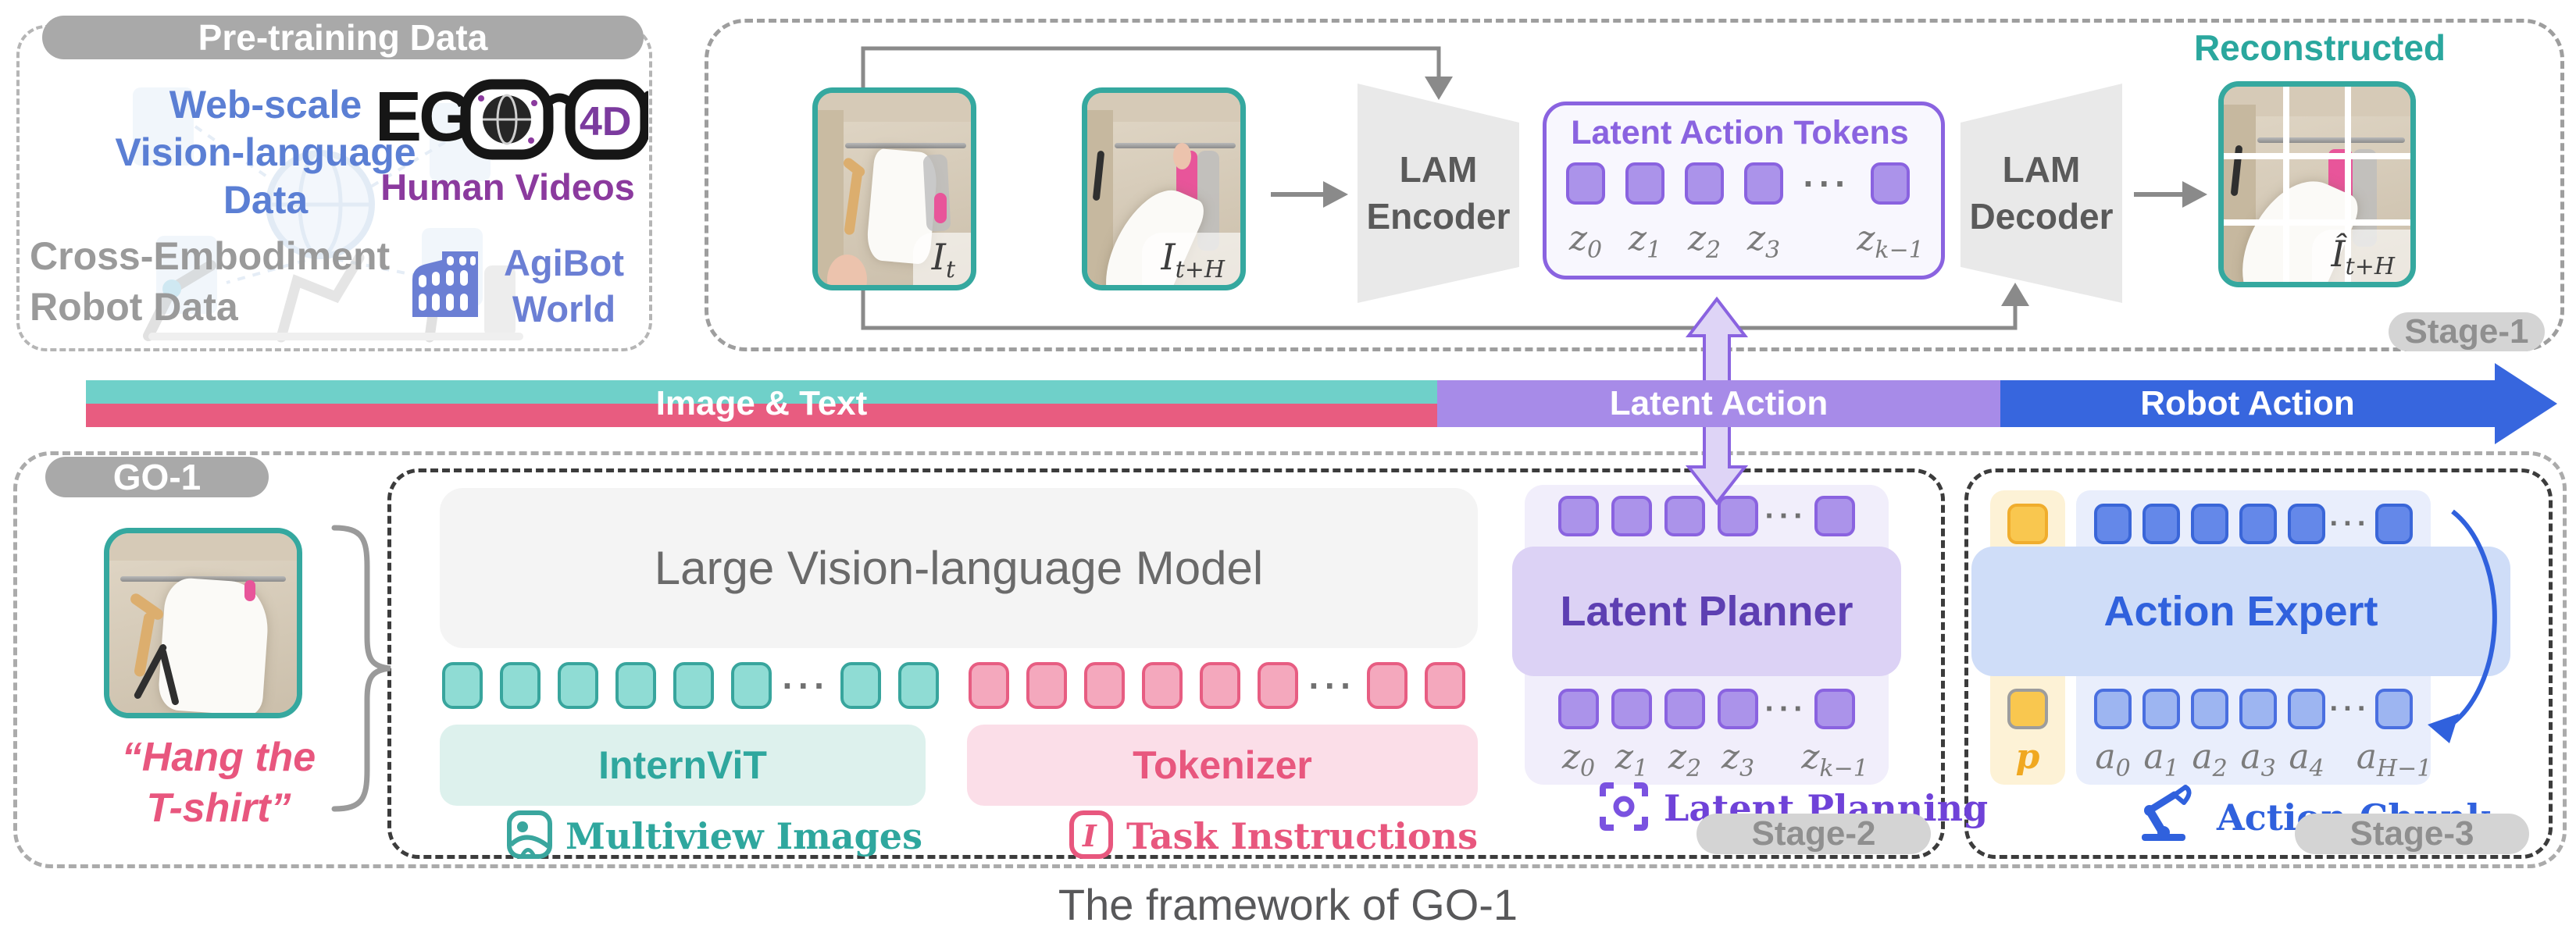 The width and height of the screenshot is (2576, 951). I want to click on latent-action-token-row: ···, so click(1738, 183).